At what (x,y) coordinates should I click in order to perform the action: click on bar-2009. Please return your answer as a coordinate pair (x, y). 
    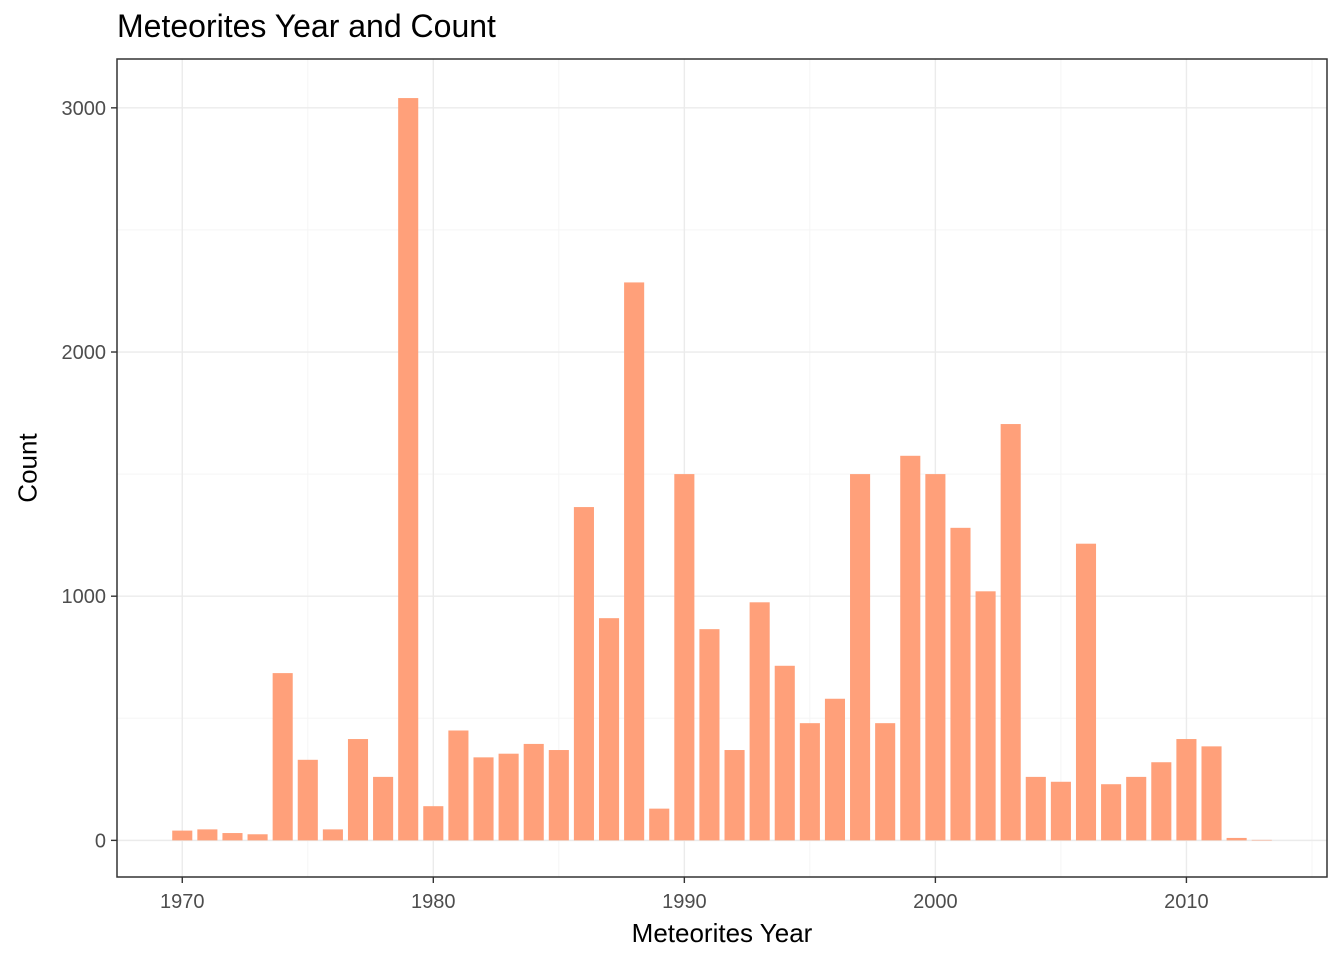
    Looking at the image, I should click on (1161, 801).